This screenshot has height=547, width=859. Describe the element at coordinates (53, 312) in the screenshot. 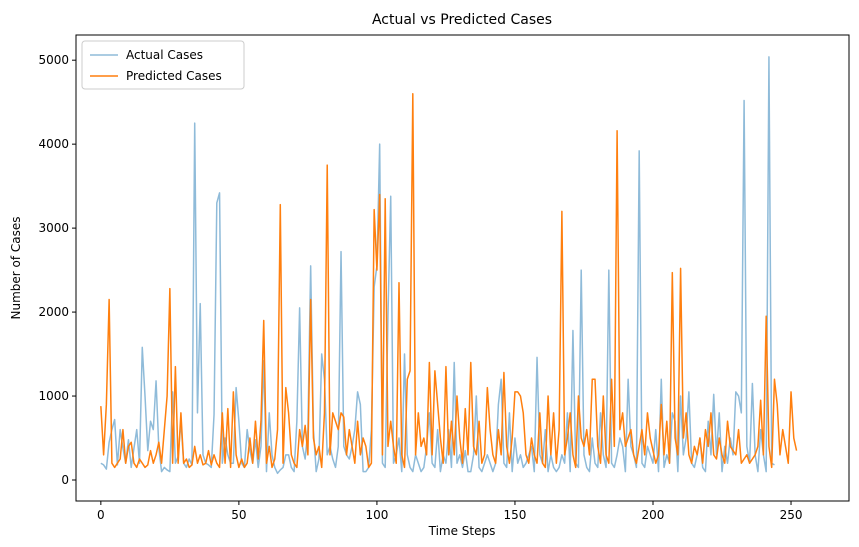

I see `y-tick-label: 2000` at that location.